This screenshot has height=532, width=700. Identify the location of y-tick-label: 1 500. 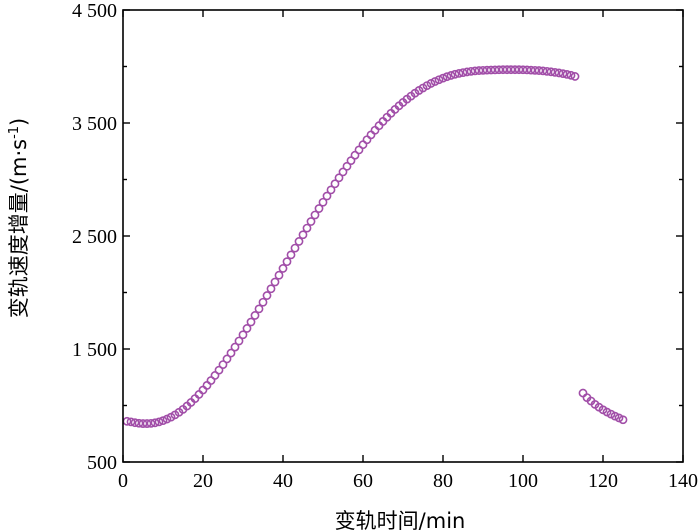
(94, 350).